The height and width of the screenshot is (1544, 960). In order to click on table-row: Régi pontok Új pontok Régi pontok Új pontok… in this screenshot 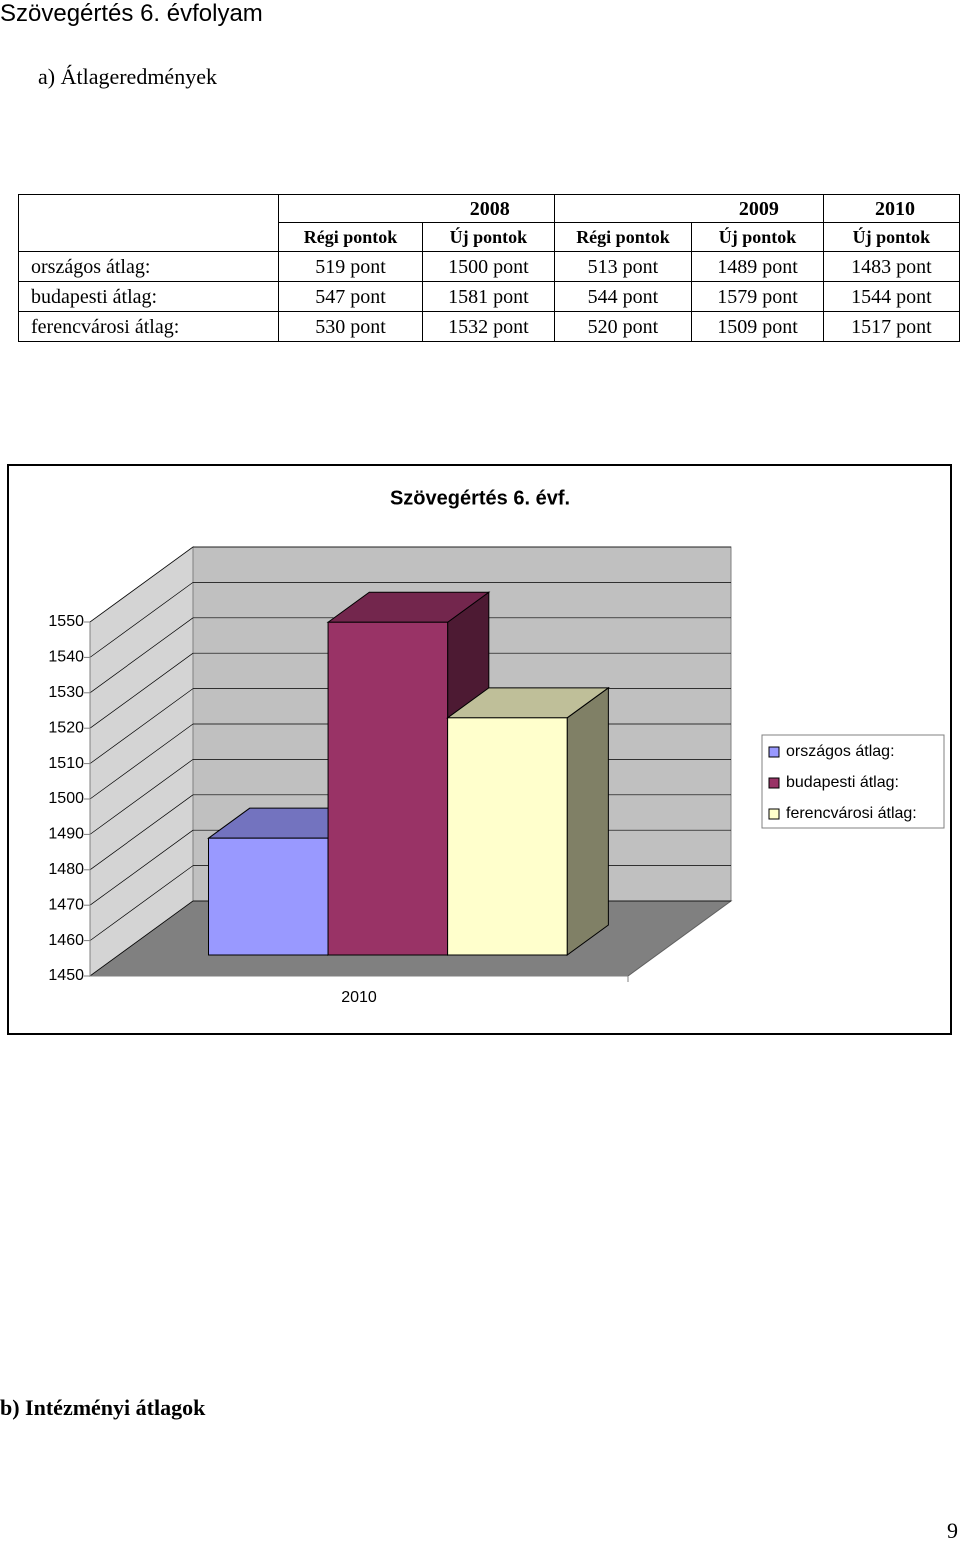, I will do `click(489, 237)`.